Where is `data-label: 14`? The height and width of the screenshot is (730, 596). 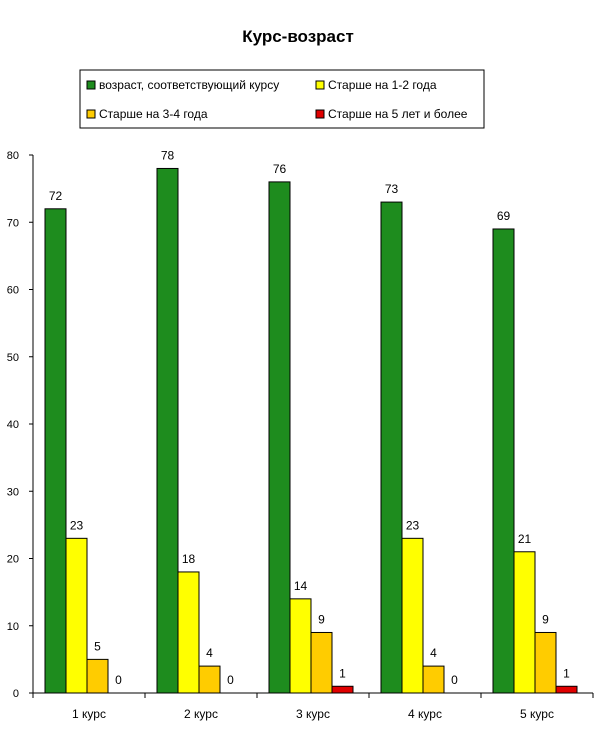 data-label: 14 is located at coordinates (301, 586).